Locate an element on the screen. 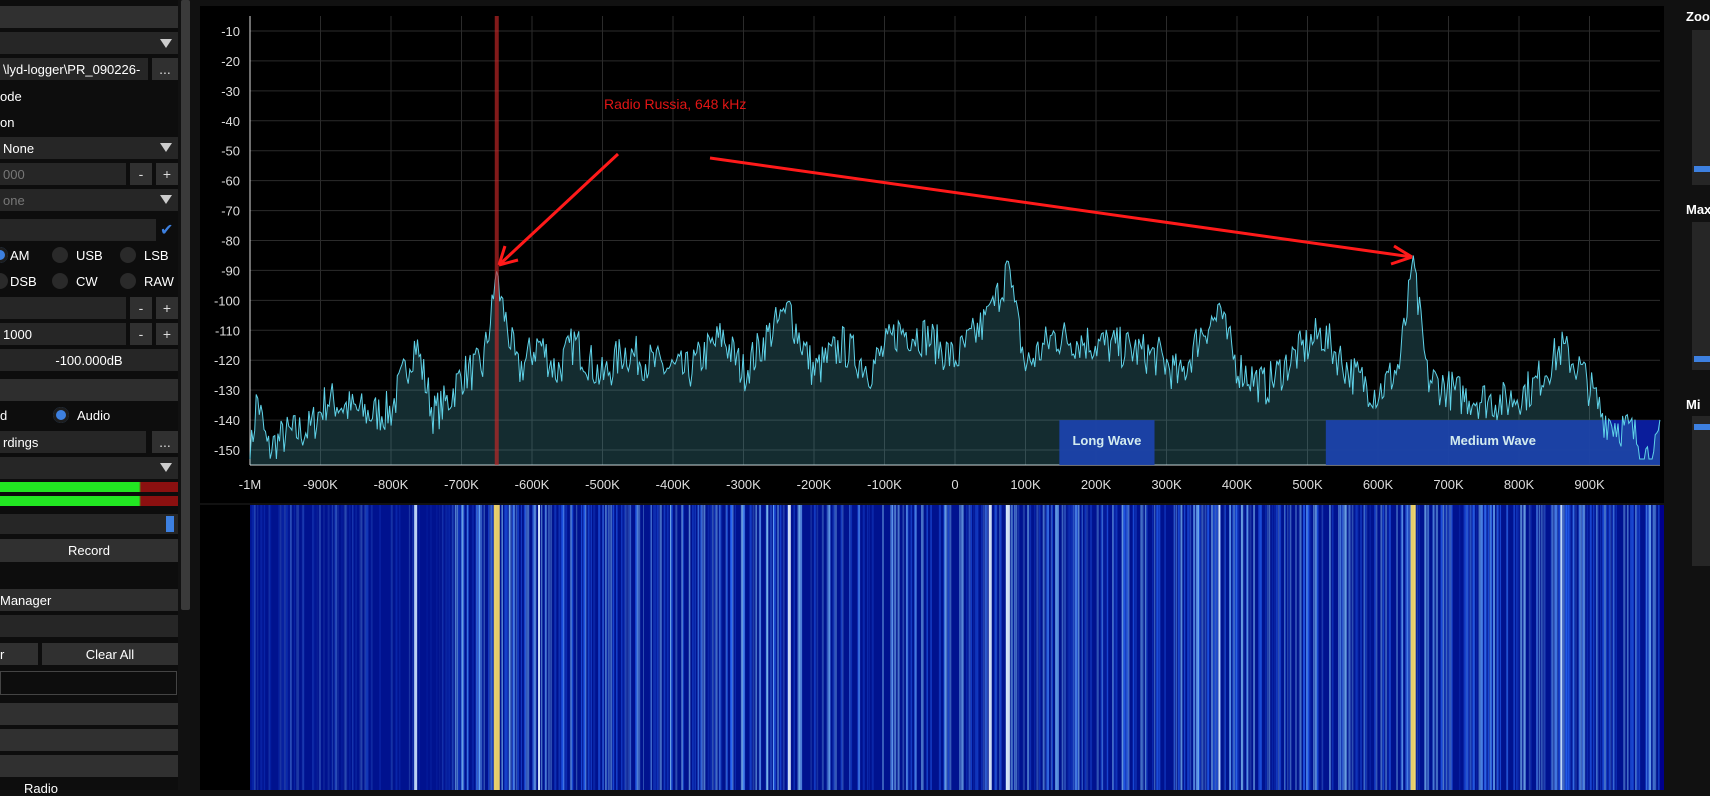 The height and width of the screenshot is (796, 1710). mode-am-label: AM is located at coordinates (20, 255).